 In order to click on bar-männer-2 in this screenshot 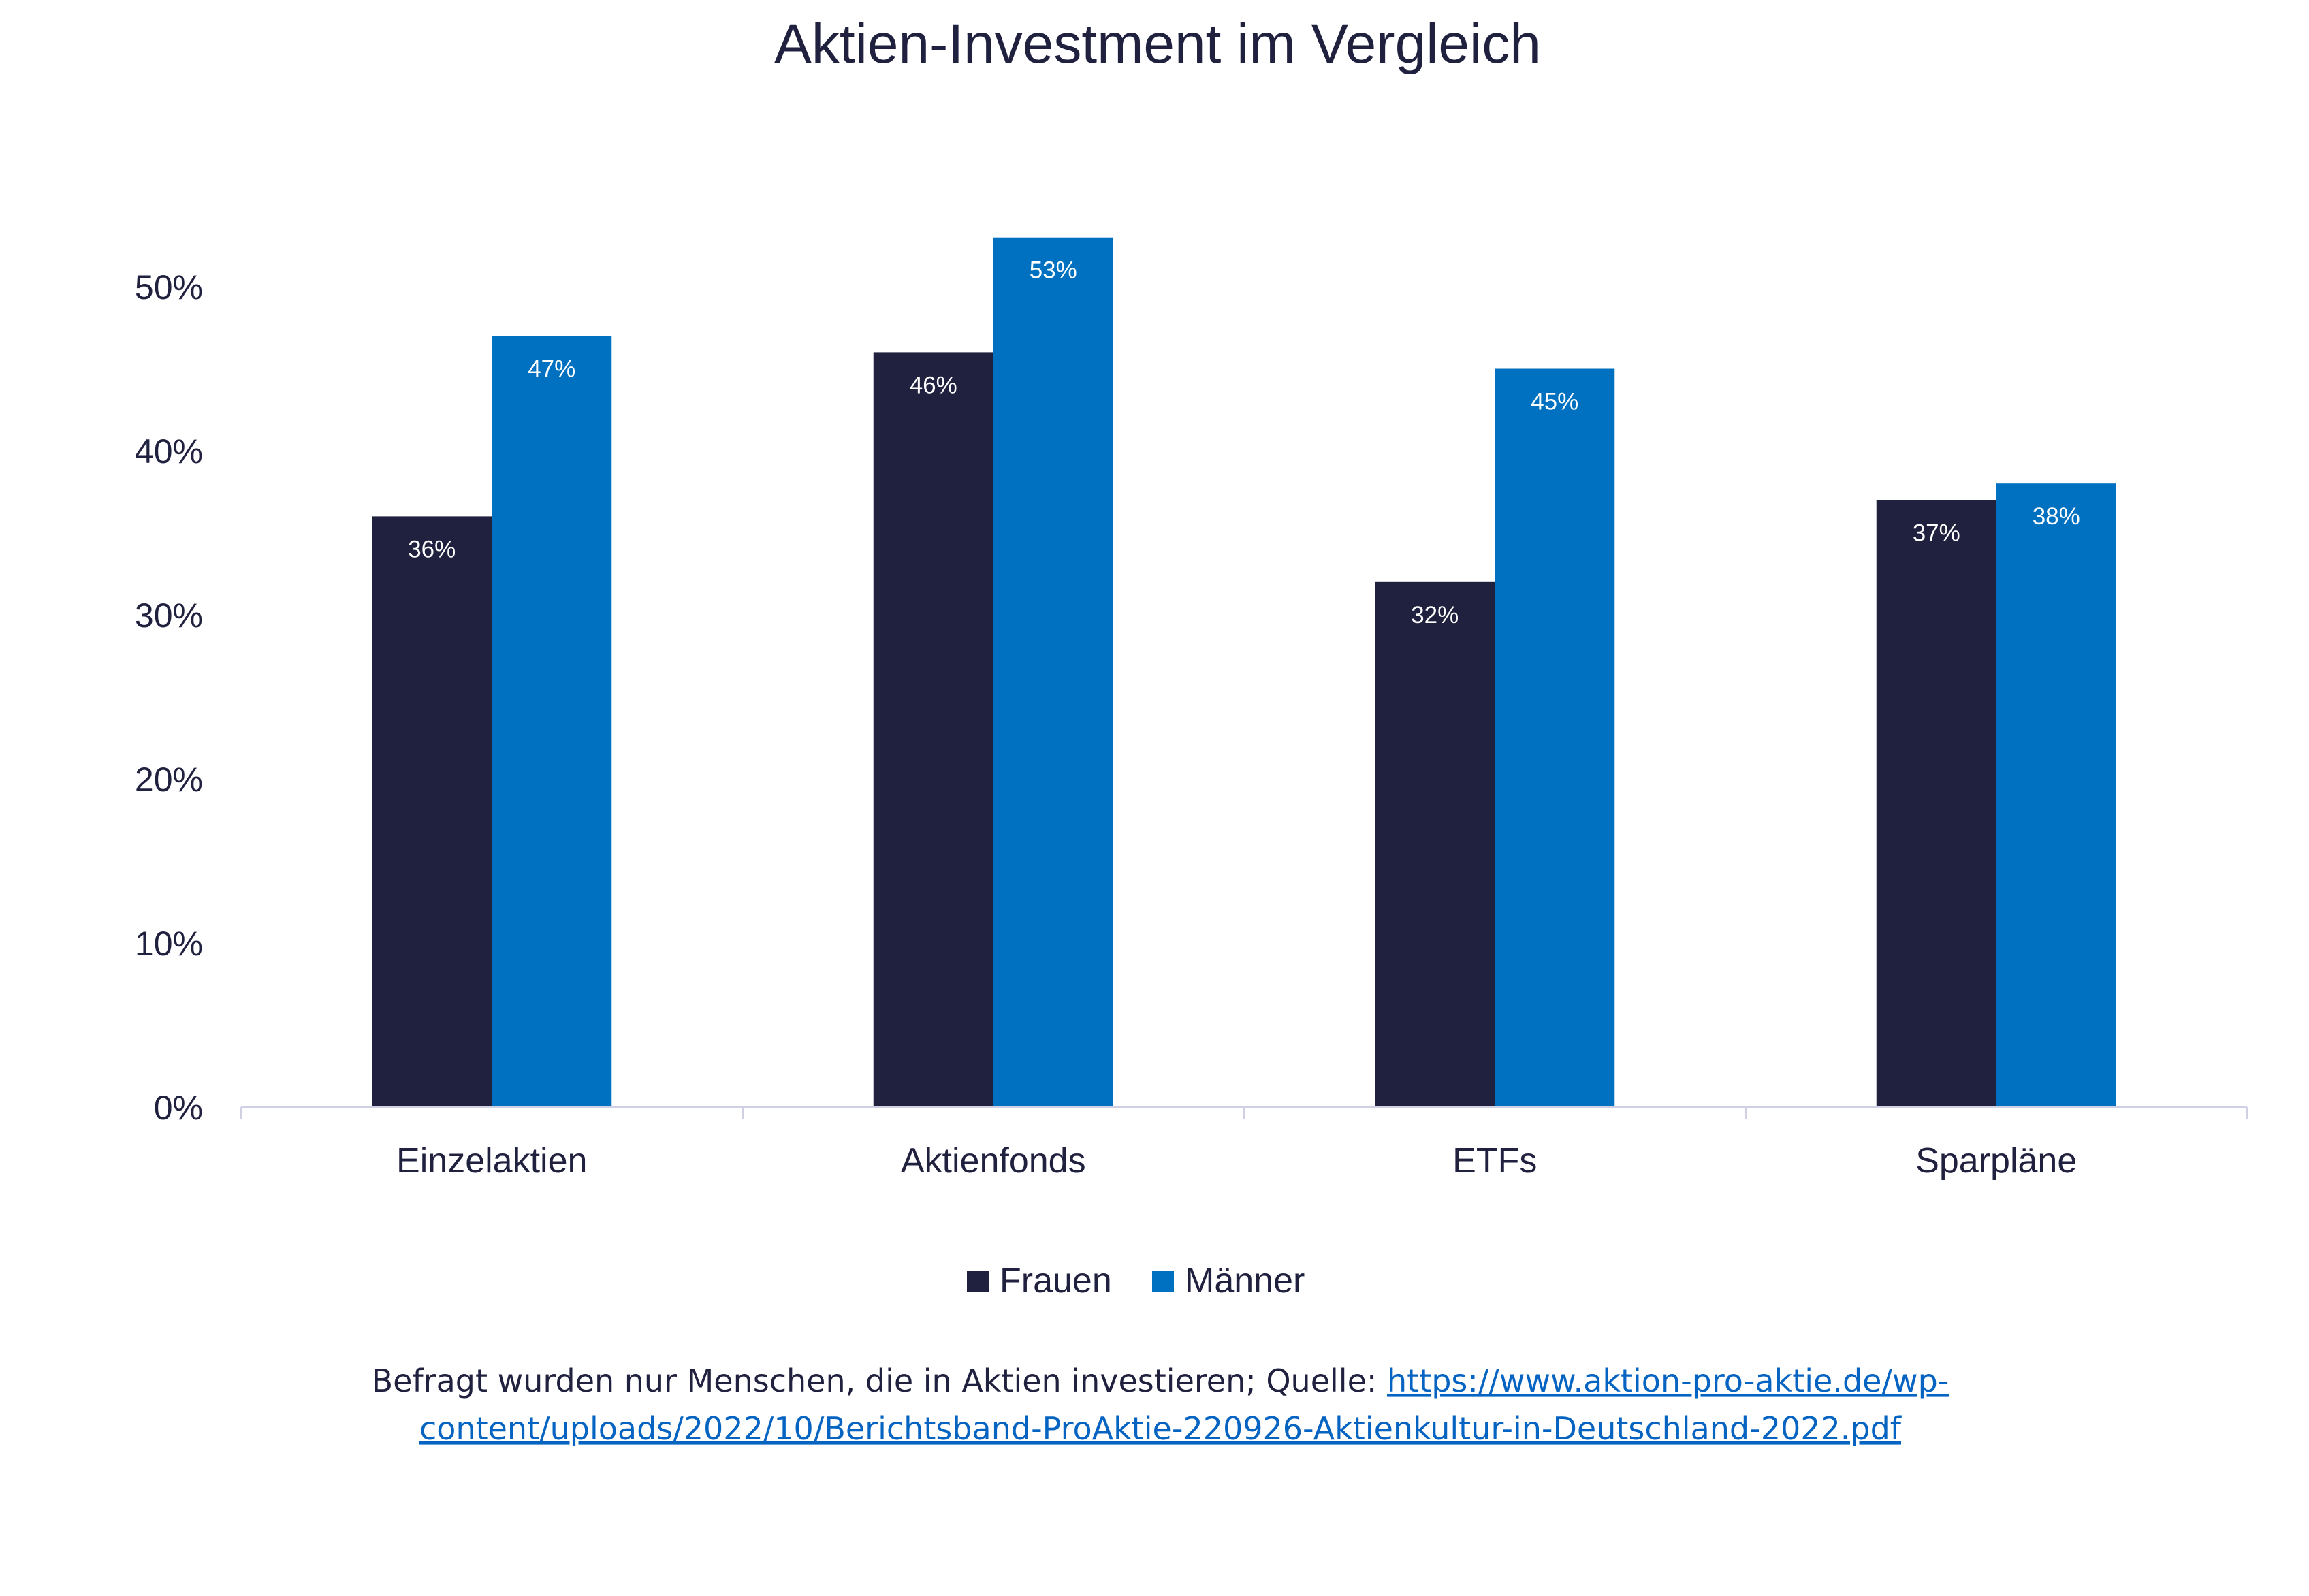, I will do `click(1555, 737)`.